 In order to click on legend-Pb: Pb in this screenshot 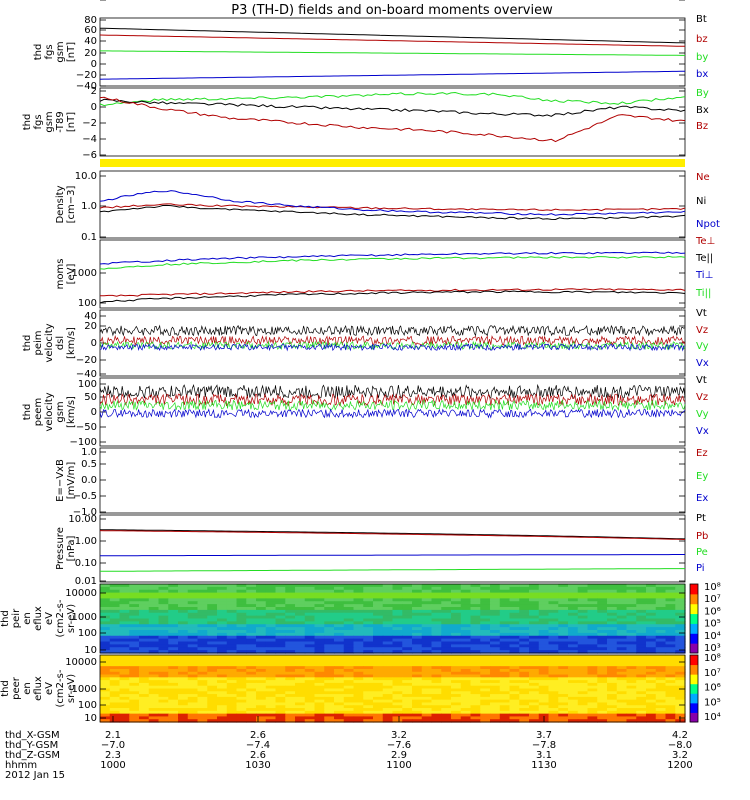, I will do `click(702, 536)`.